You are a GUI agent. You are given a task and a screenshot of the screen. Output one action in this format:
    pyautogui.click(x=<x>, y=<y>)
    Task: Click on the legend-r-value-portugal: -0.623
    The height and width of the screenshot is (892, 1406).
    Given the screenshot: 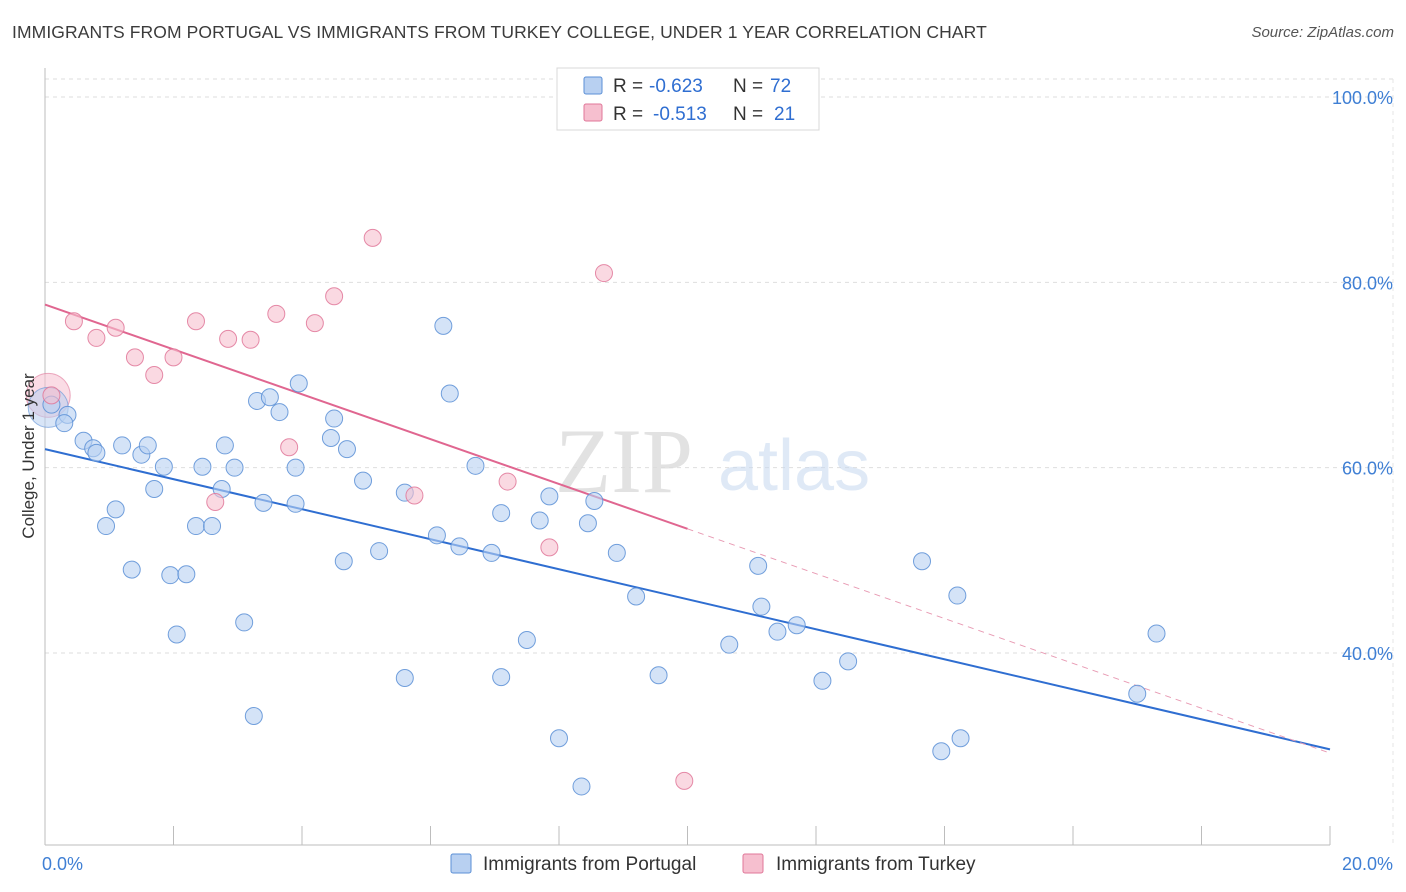 What is the action you would take?
    pyautogui.click(x=676, y=86)
    